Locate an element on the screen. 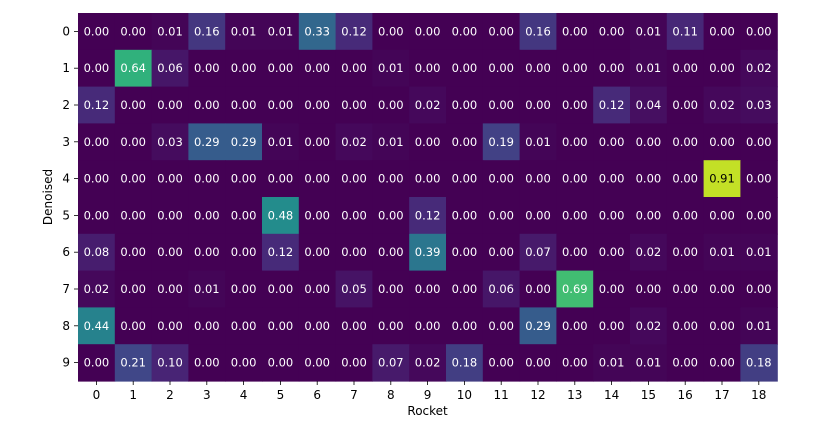 The image size is (830, 442). heatmap-cell-value: 0.06 is located at coordinates (501, 289).